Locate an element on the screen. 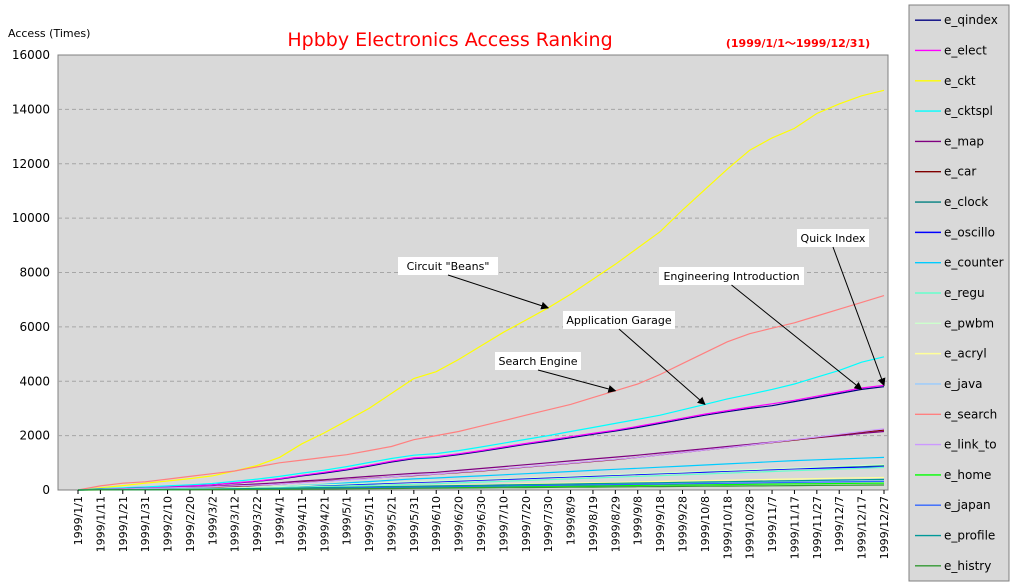 This screenshot has width=1014, height=586. legend-label-e_car: e_car is located at coordinates (960, 172).